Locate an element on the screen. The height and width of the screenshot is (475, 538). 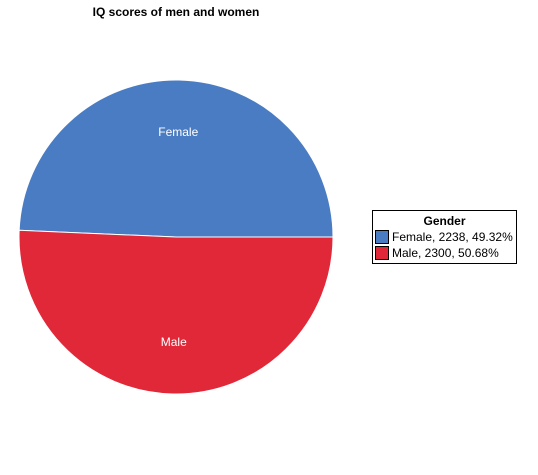
legend-swatch-female is located at coordinates (382, 237).